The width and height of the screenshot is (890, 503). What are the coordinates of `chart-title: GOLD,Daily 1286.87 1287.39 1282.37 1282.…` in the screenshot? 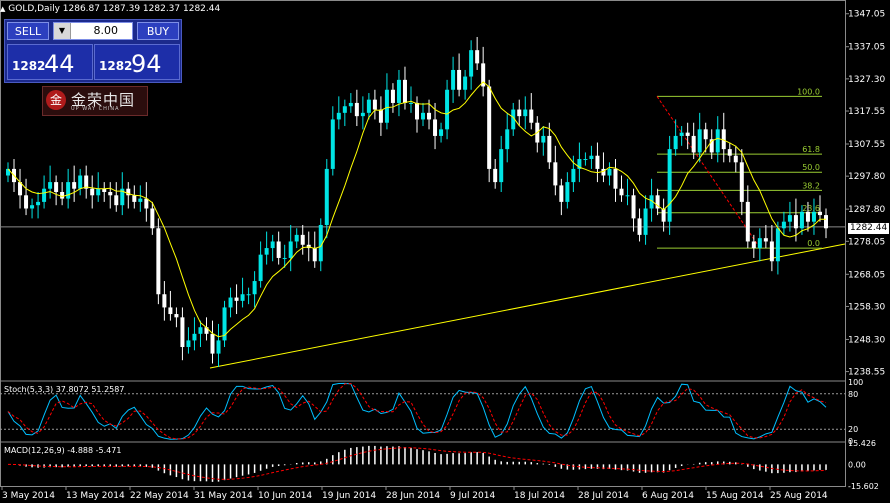 It's located at (114, 9).